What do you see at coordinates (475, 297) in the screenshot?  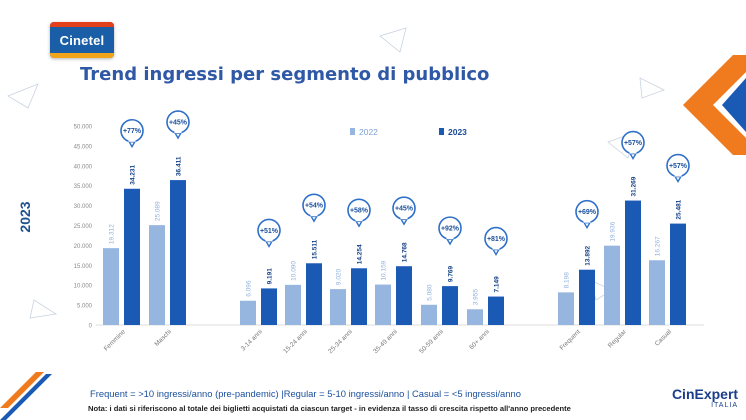 I see `value-label-2022: 3.955` at bounding box center [475, 297].